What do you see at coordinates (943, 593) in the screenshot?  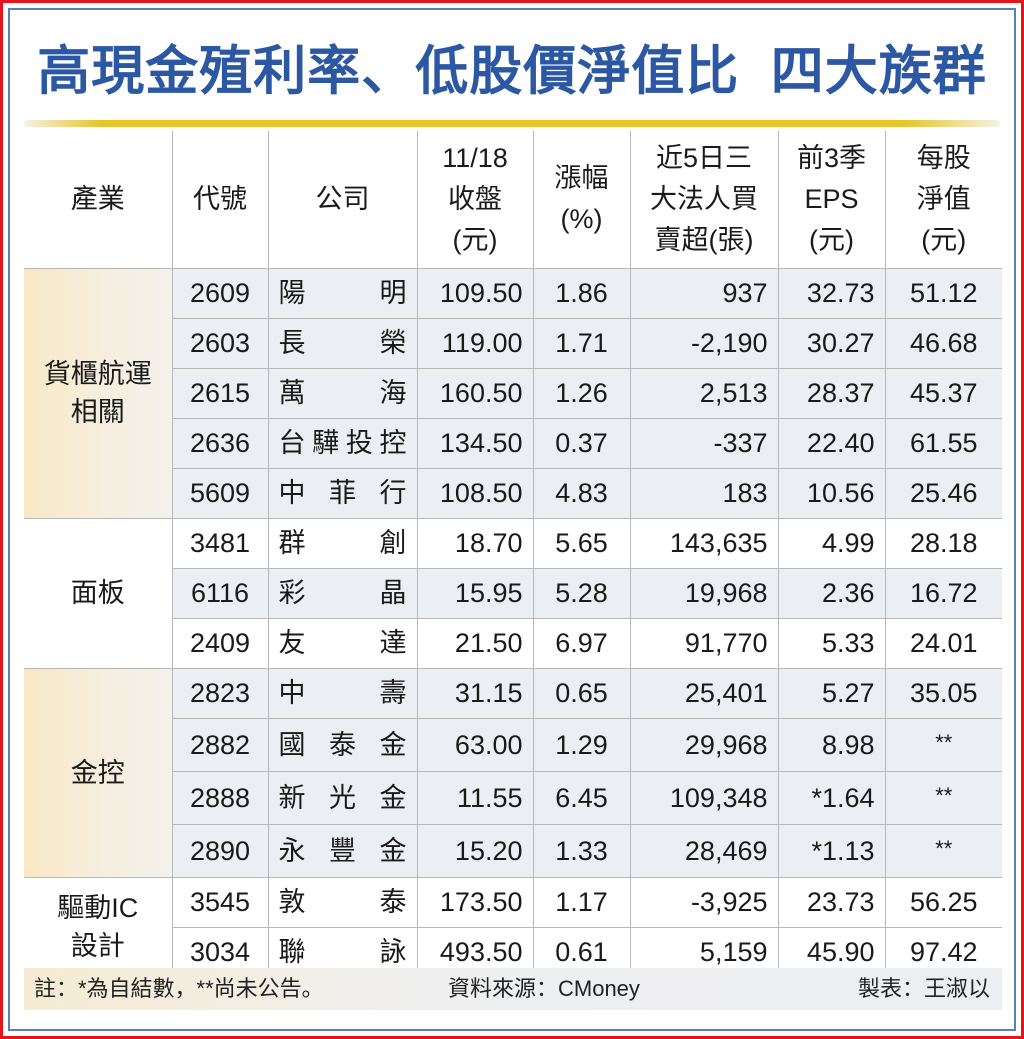 I see `nav: 16.72` at bounding box center [943, 593].